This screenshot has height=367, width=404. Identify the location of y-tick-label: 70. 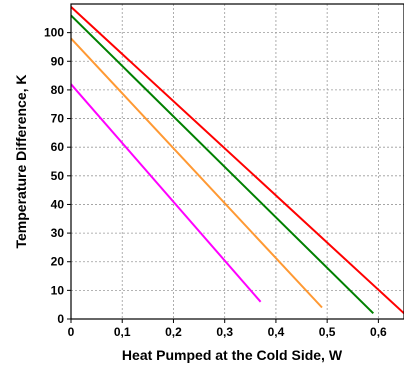
(58, 119).